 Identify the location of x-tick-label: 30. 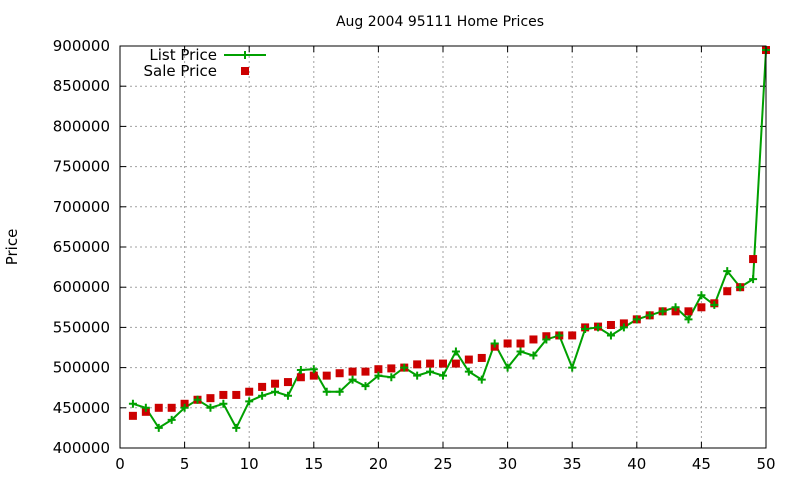
(507, 464).